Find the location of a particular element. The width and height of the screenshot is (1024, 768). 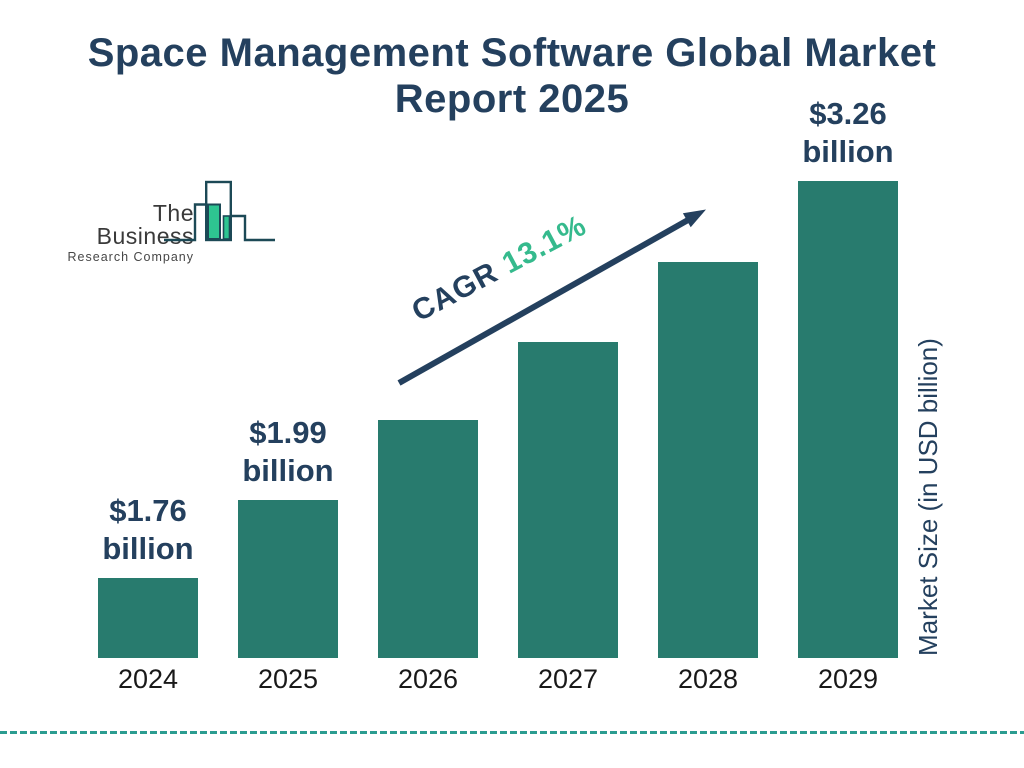

value-label-2029: $3.26 billion is located at coordinates (848, 133).